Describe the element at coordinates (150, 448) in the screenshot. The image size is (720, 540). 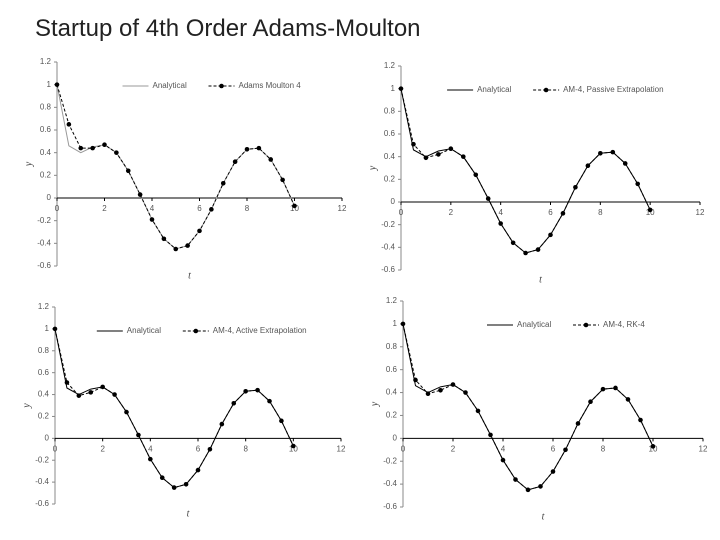
I see `x-tick-label: 4` at that location.